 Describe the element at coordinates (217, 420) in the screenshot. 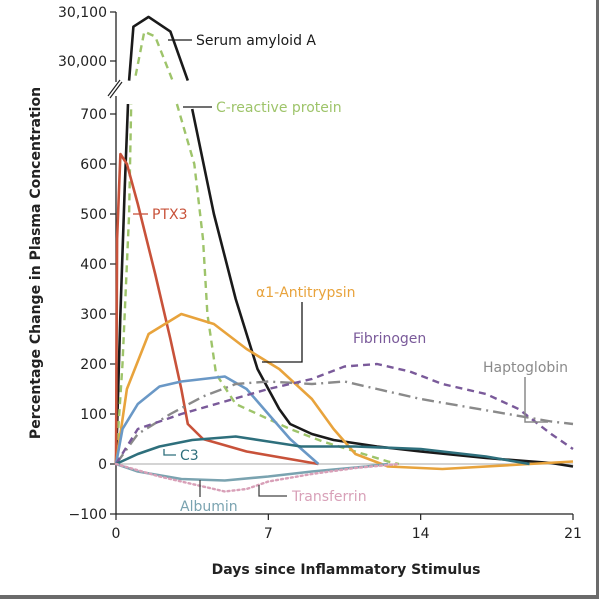

I see `series-line-unlabeled-blue` at that location.